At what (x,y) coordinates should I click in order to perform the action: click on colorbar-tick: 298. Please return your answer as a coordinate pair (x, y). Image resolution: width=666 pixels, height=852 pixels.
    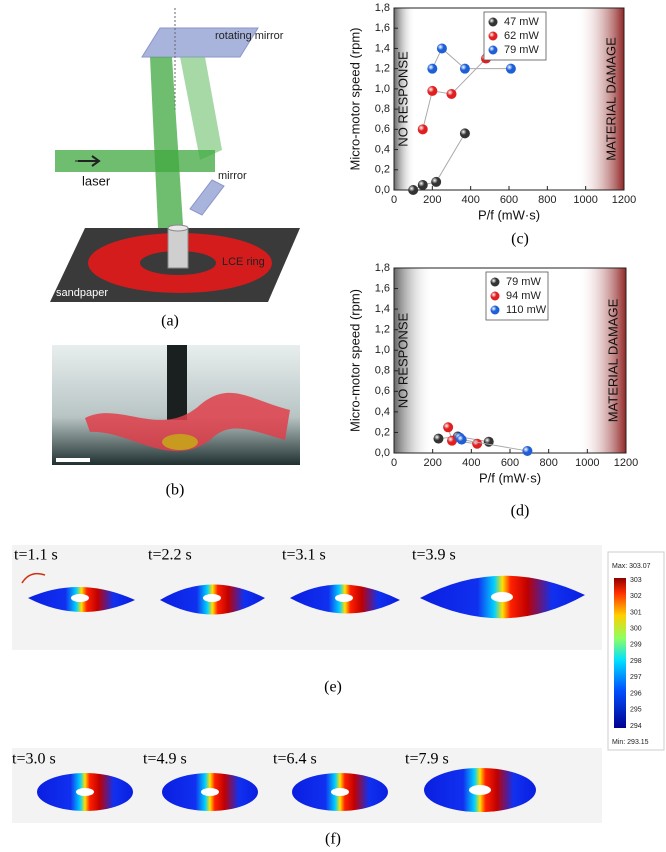
    Looking at the image, I should click on (636, 661).